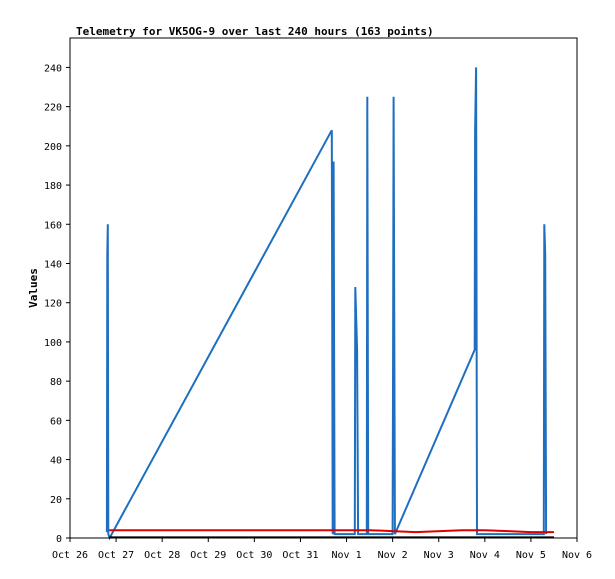 This screenshot has height=579, width=615. What do you see at coordinates (56, 461) in the screenshot?
I see `y-tick-label: 40` at bounding box center [56, 461].